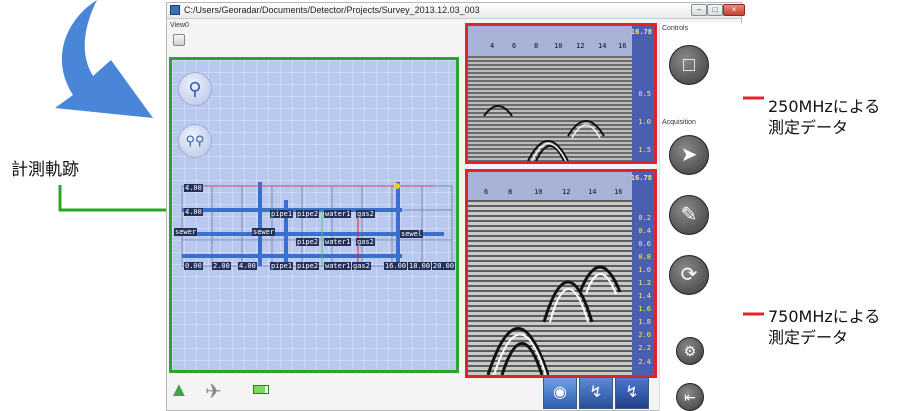 This screenshot has width=924, height=411. What do you see at coordinates (195, 89) in the screenshot?
I see `zoom-in-button: ⚲` at bounding box center [195, 89].